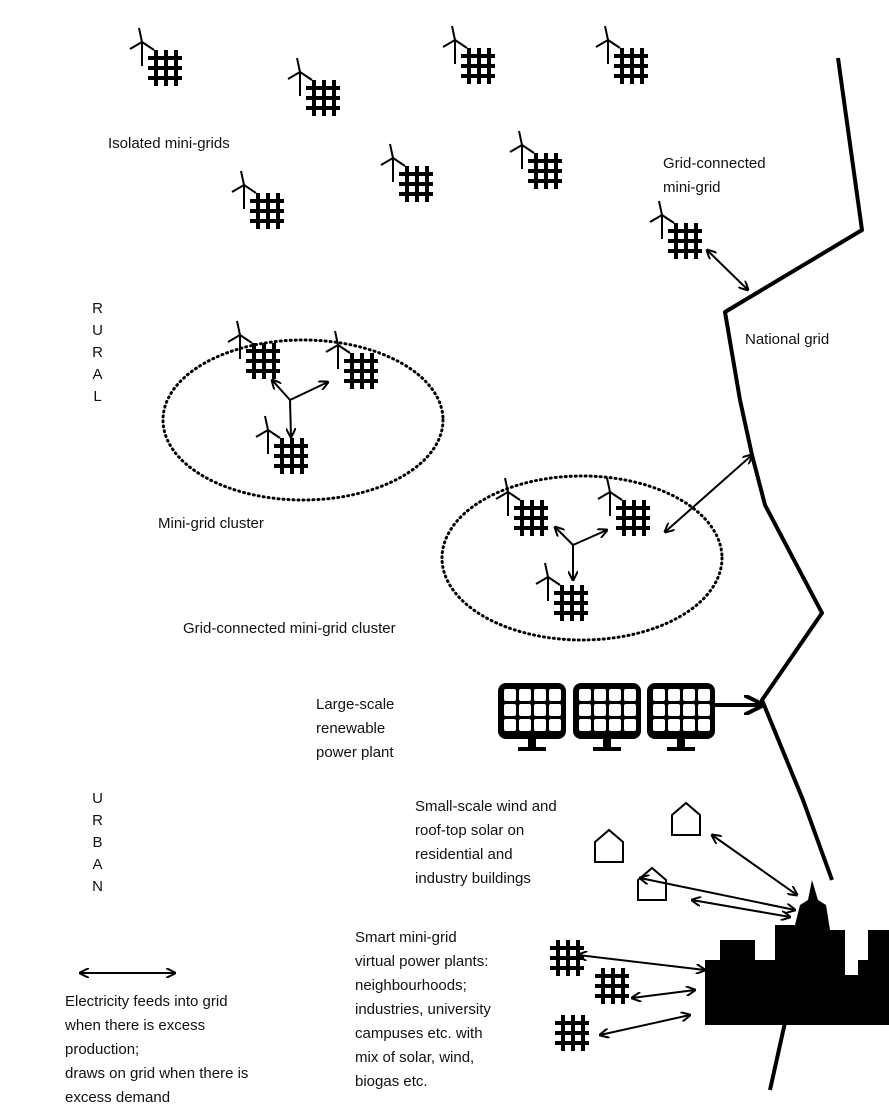 This screenshot has height=1110, width=889. I want to click on text-line: when there is excess, so click(135, 1025).